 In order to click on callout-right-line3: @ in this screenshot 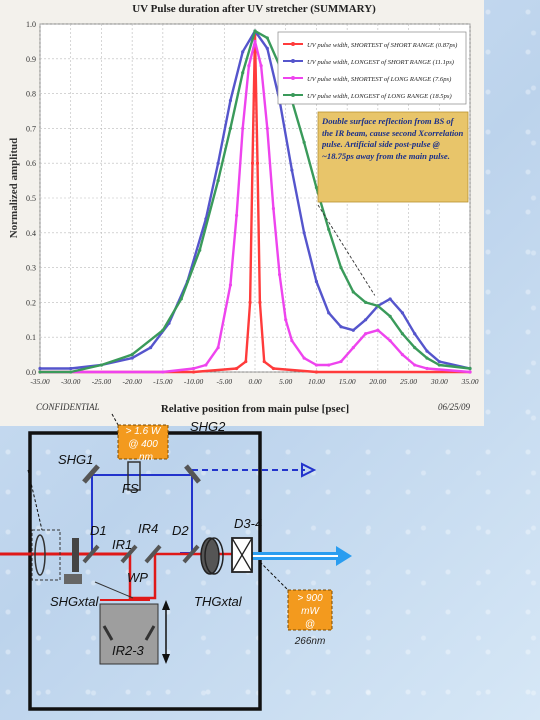, I will do `click(310, 624)`.